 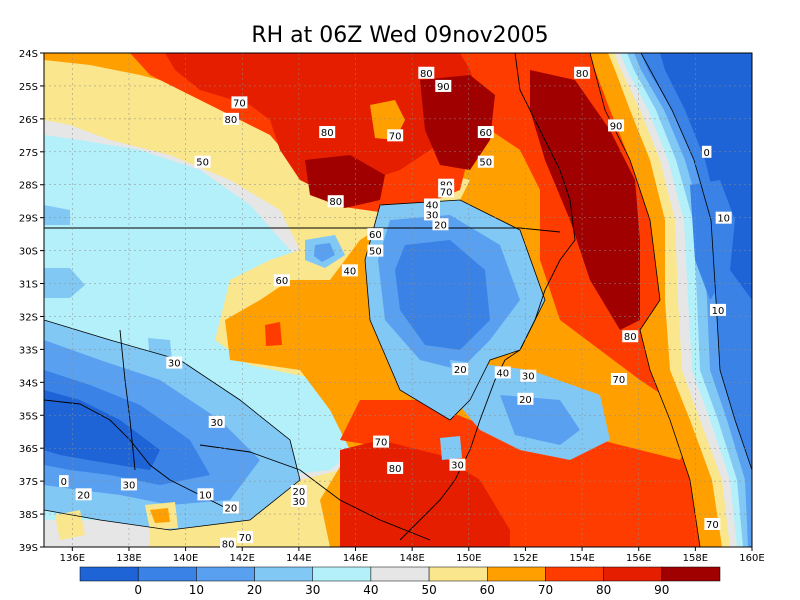 I want to click on pocket-70-south, so click(x=160, y=515).